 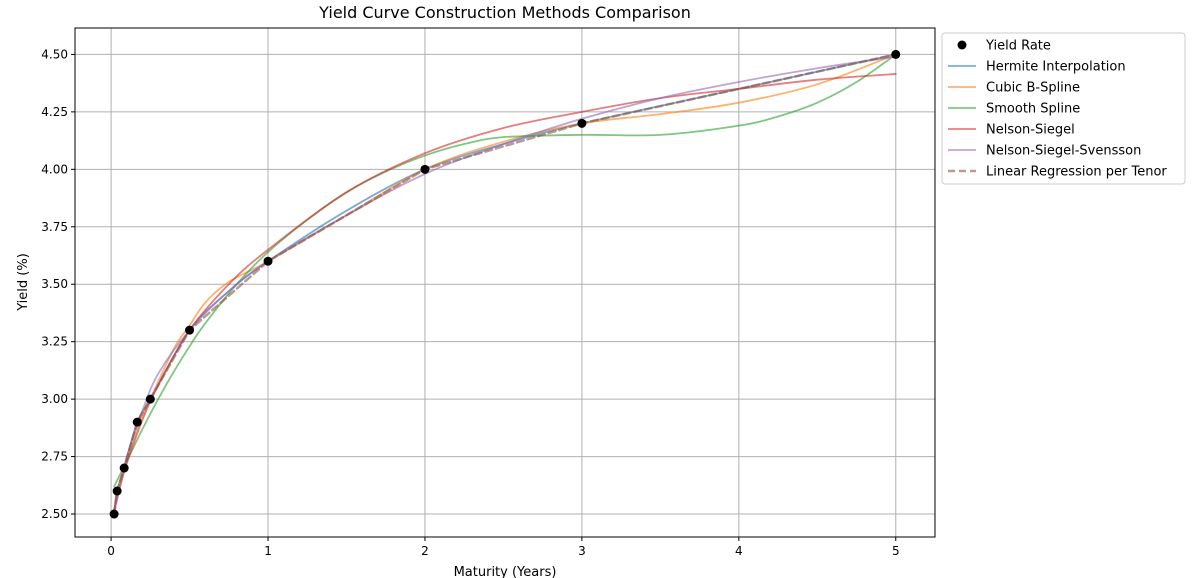 I want to click on legend-label: Nelson-Siegel-Svensson, so click(x=1063, y=151).